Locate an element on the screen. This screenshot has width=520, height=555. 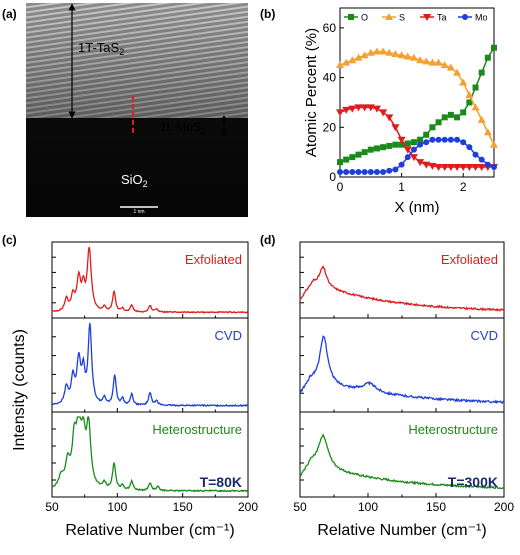
legend-entry-mo: Mo is located at coordinates (473, 18).